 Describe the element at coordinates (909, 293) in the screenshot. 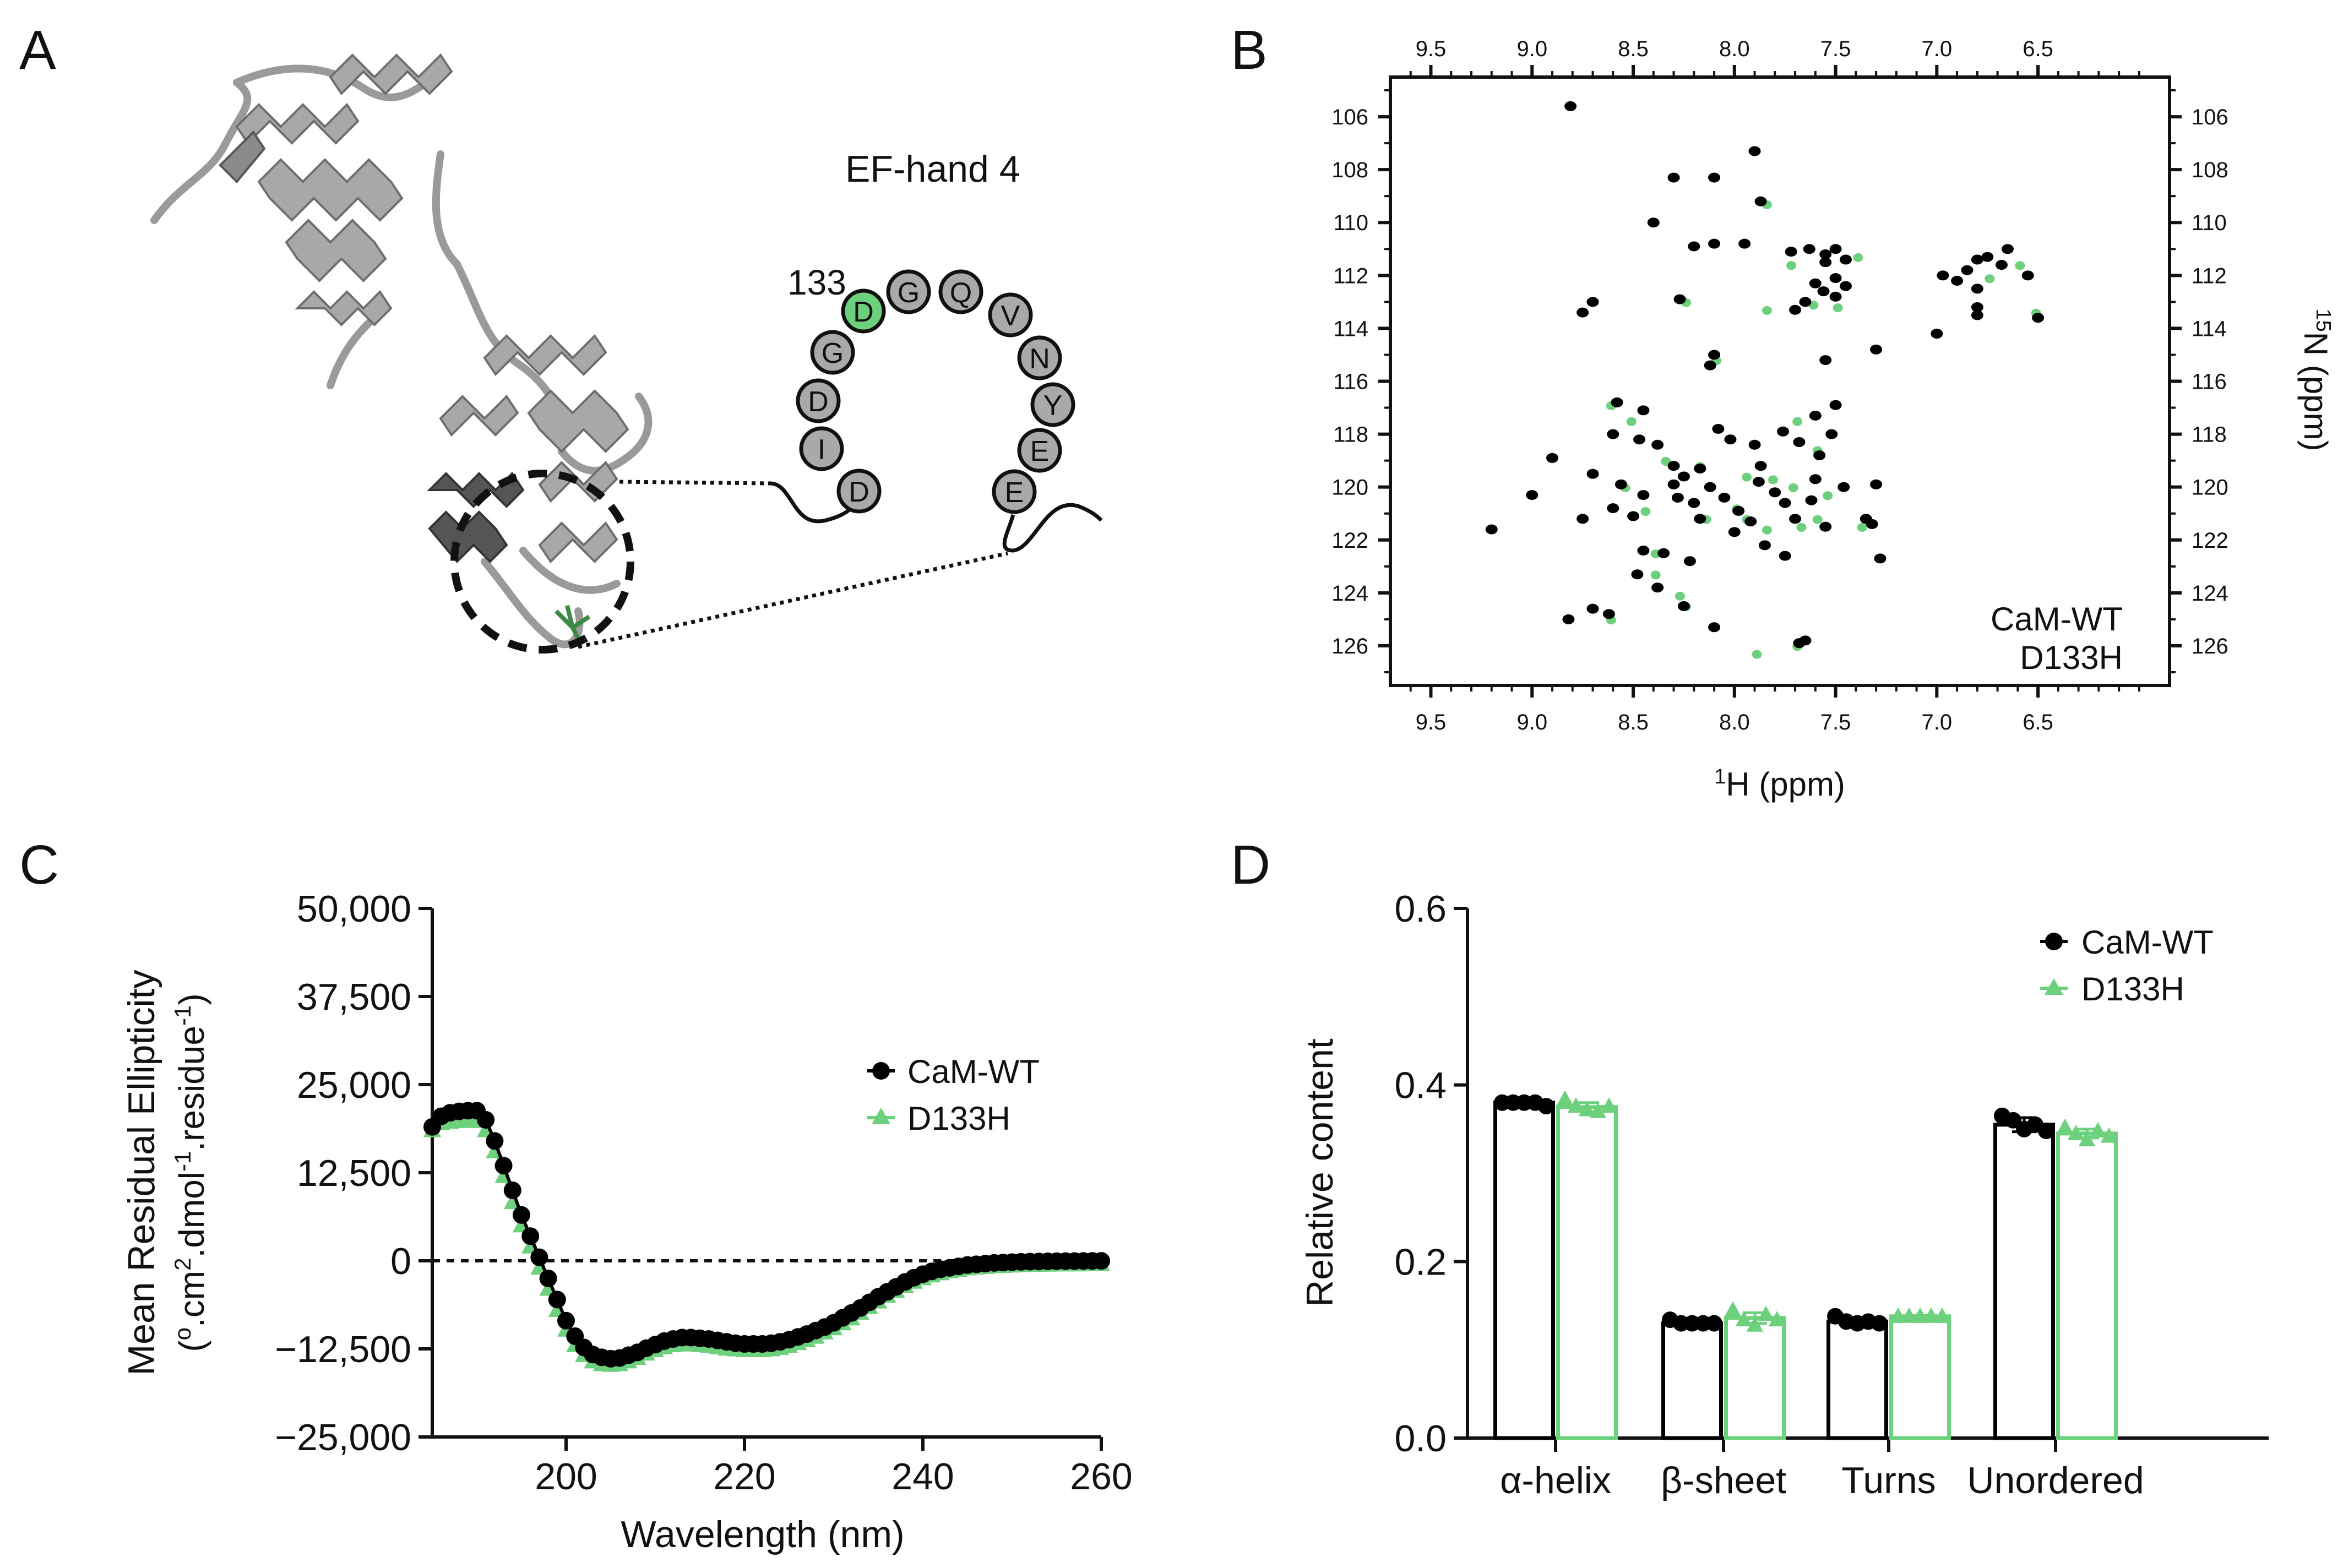

I see `residue-letter: G` at that location.